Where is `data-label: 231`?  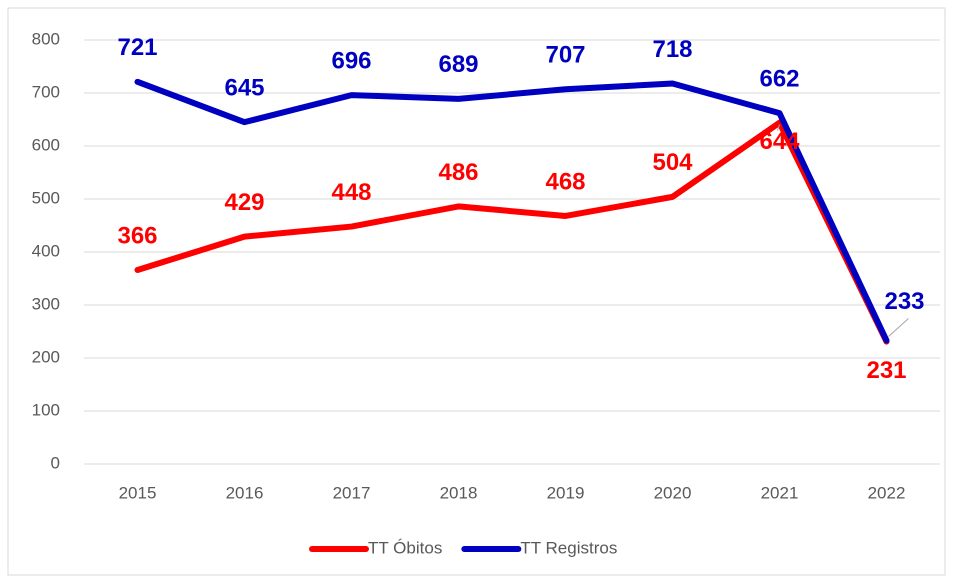 data-label: 231 is located at coordinates (886, 370).